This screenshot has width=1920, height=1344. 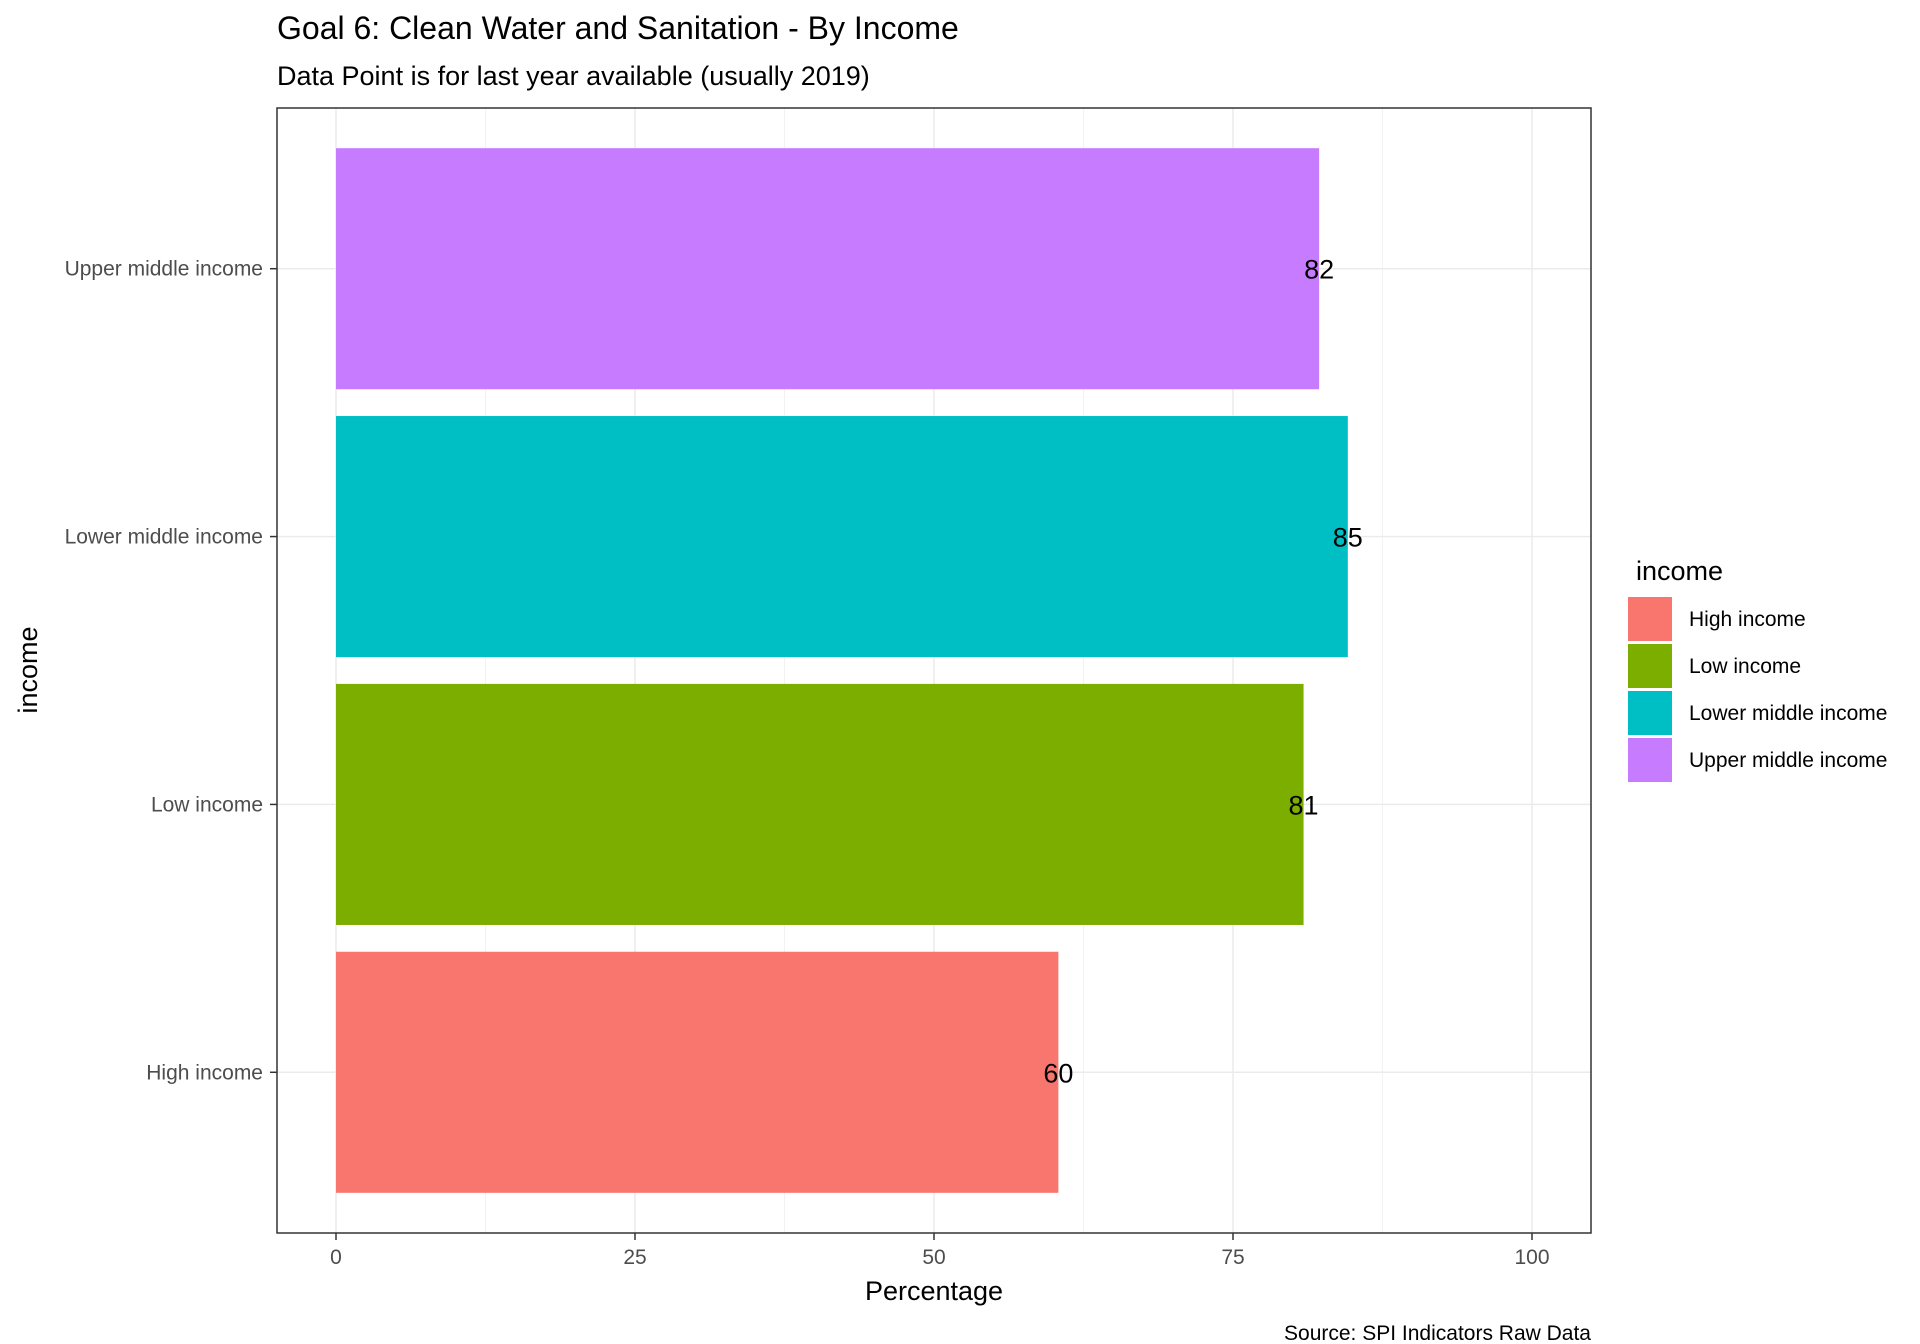 What do you see at coordinates (820, 804) in the screenshot?
I see `bar-low-income` at bounding box center [820, 804].